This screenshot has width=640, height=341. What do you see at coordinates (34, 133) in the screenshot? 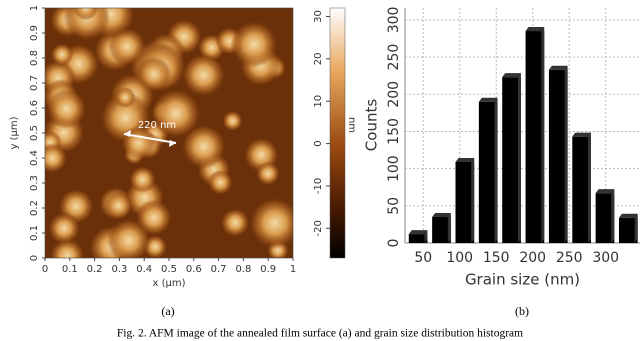
I see `y-tick-label: 0.5` at bounding box center [34, 133].